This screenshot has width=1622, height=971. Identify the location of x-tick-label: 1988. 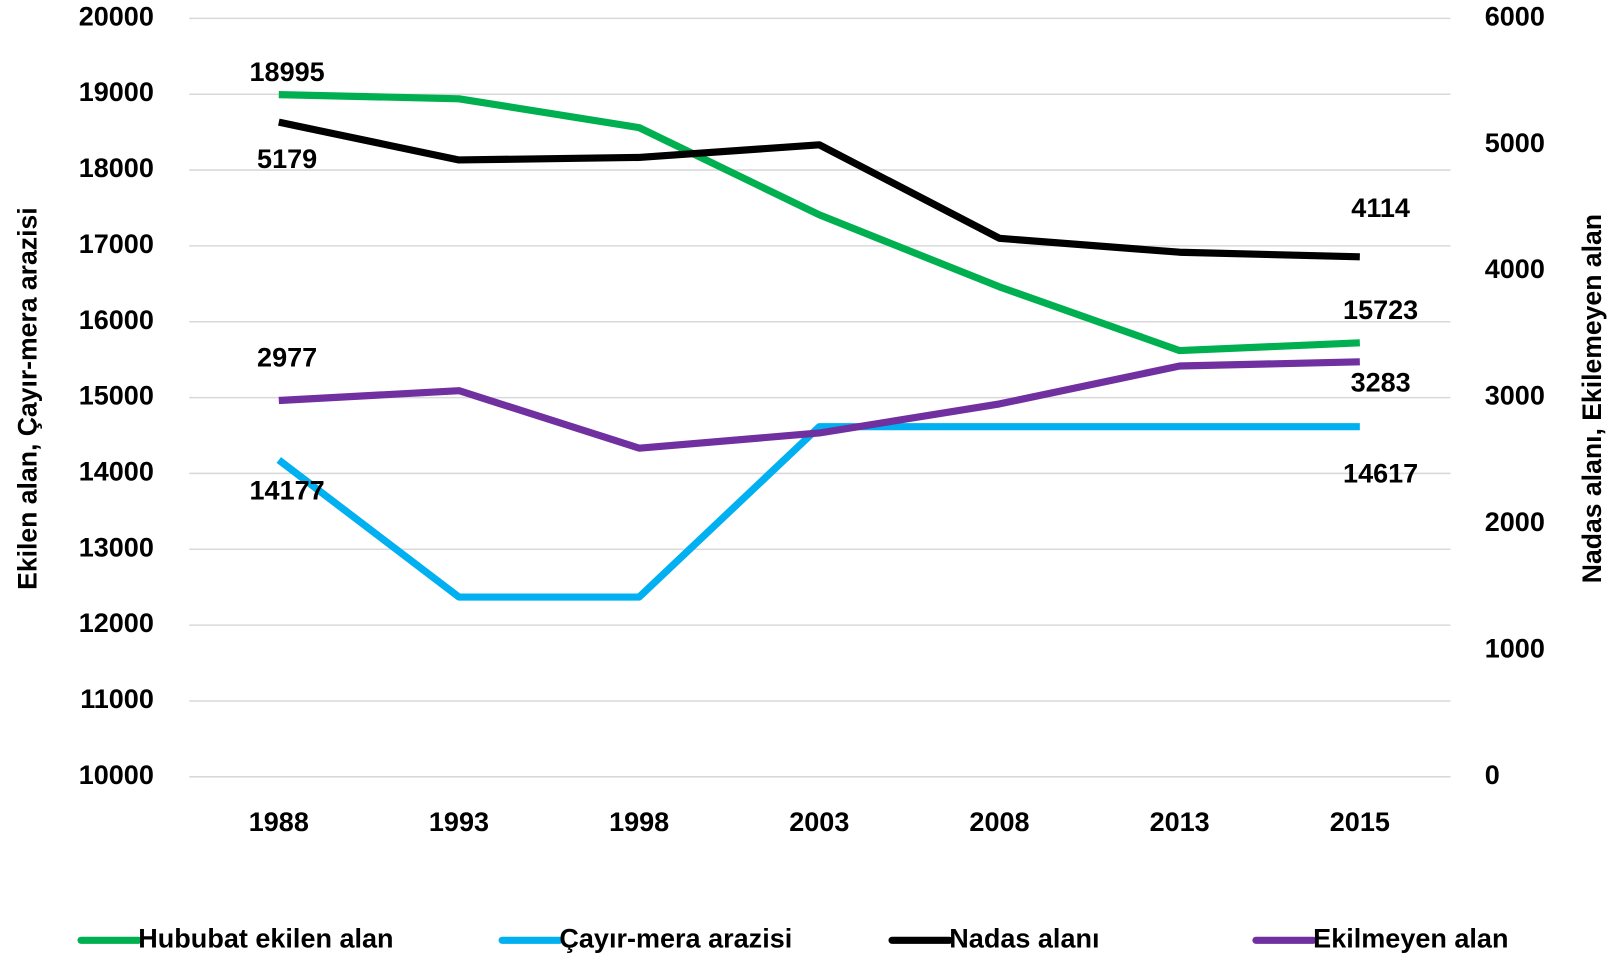
(279, 822).